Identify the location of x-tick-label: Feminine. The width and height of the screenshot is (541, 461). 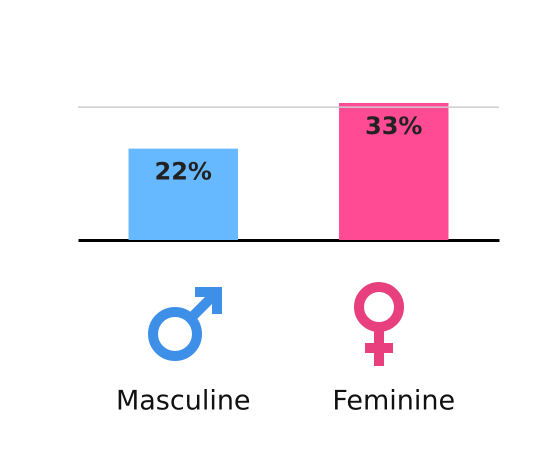
(394, 401).